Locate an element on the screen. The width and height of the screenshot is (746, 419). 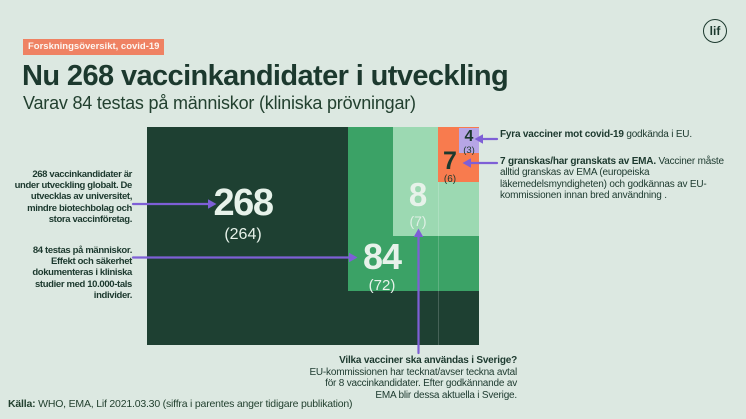
lif-logo-icon: lif is located at coordinates (715, 31).